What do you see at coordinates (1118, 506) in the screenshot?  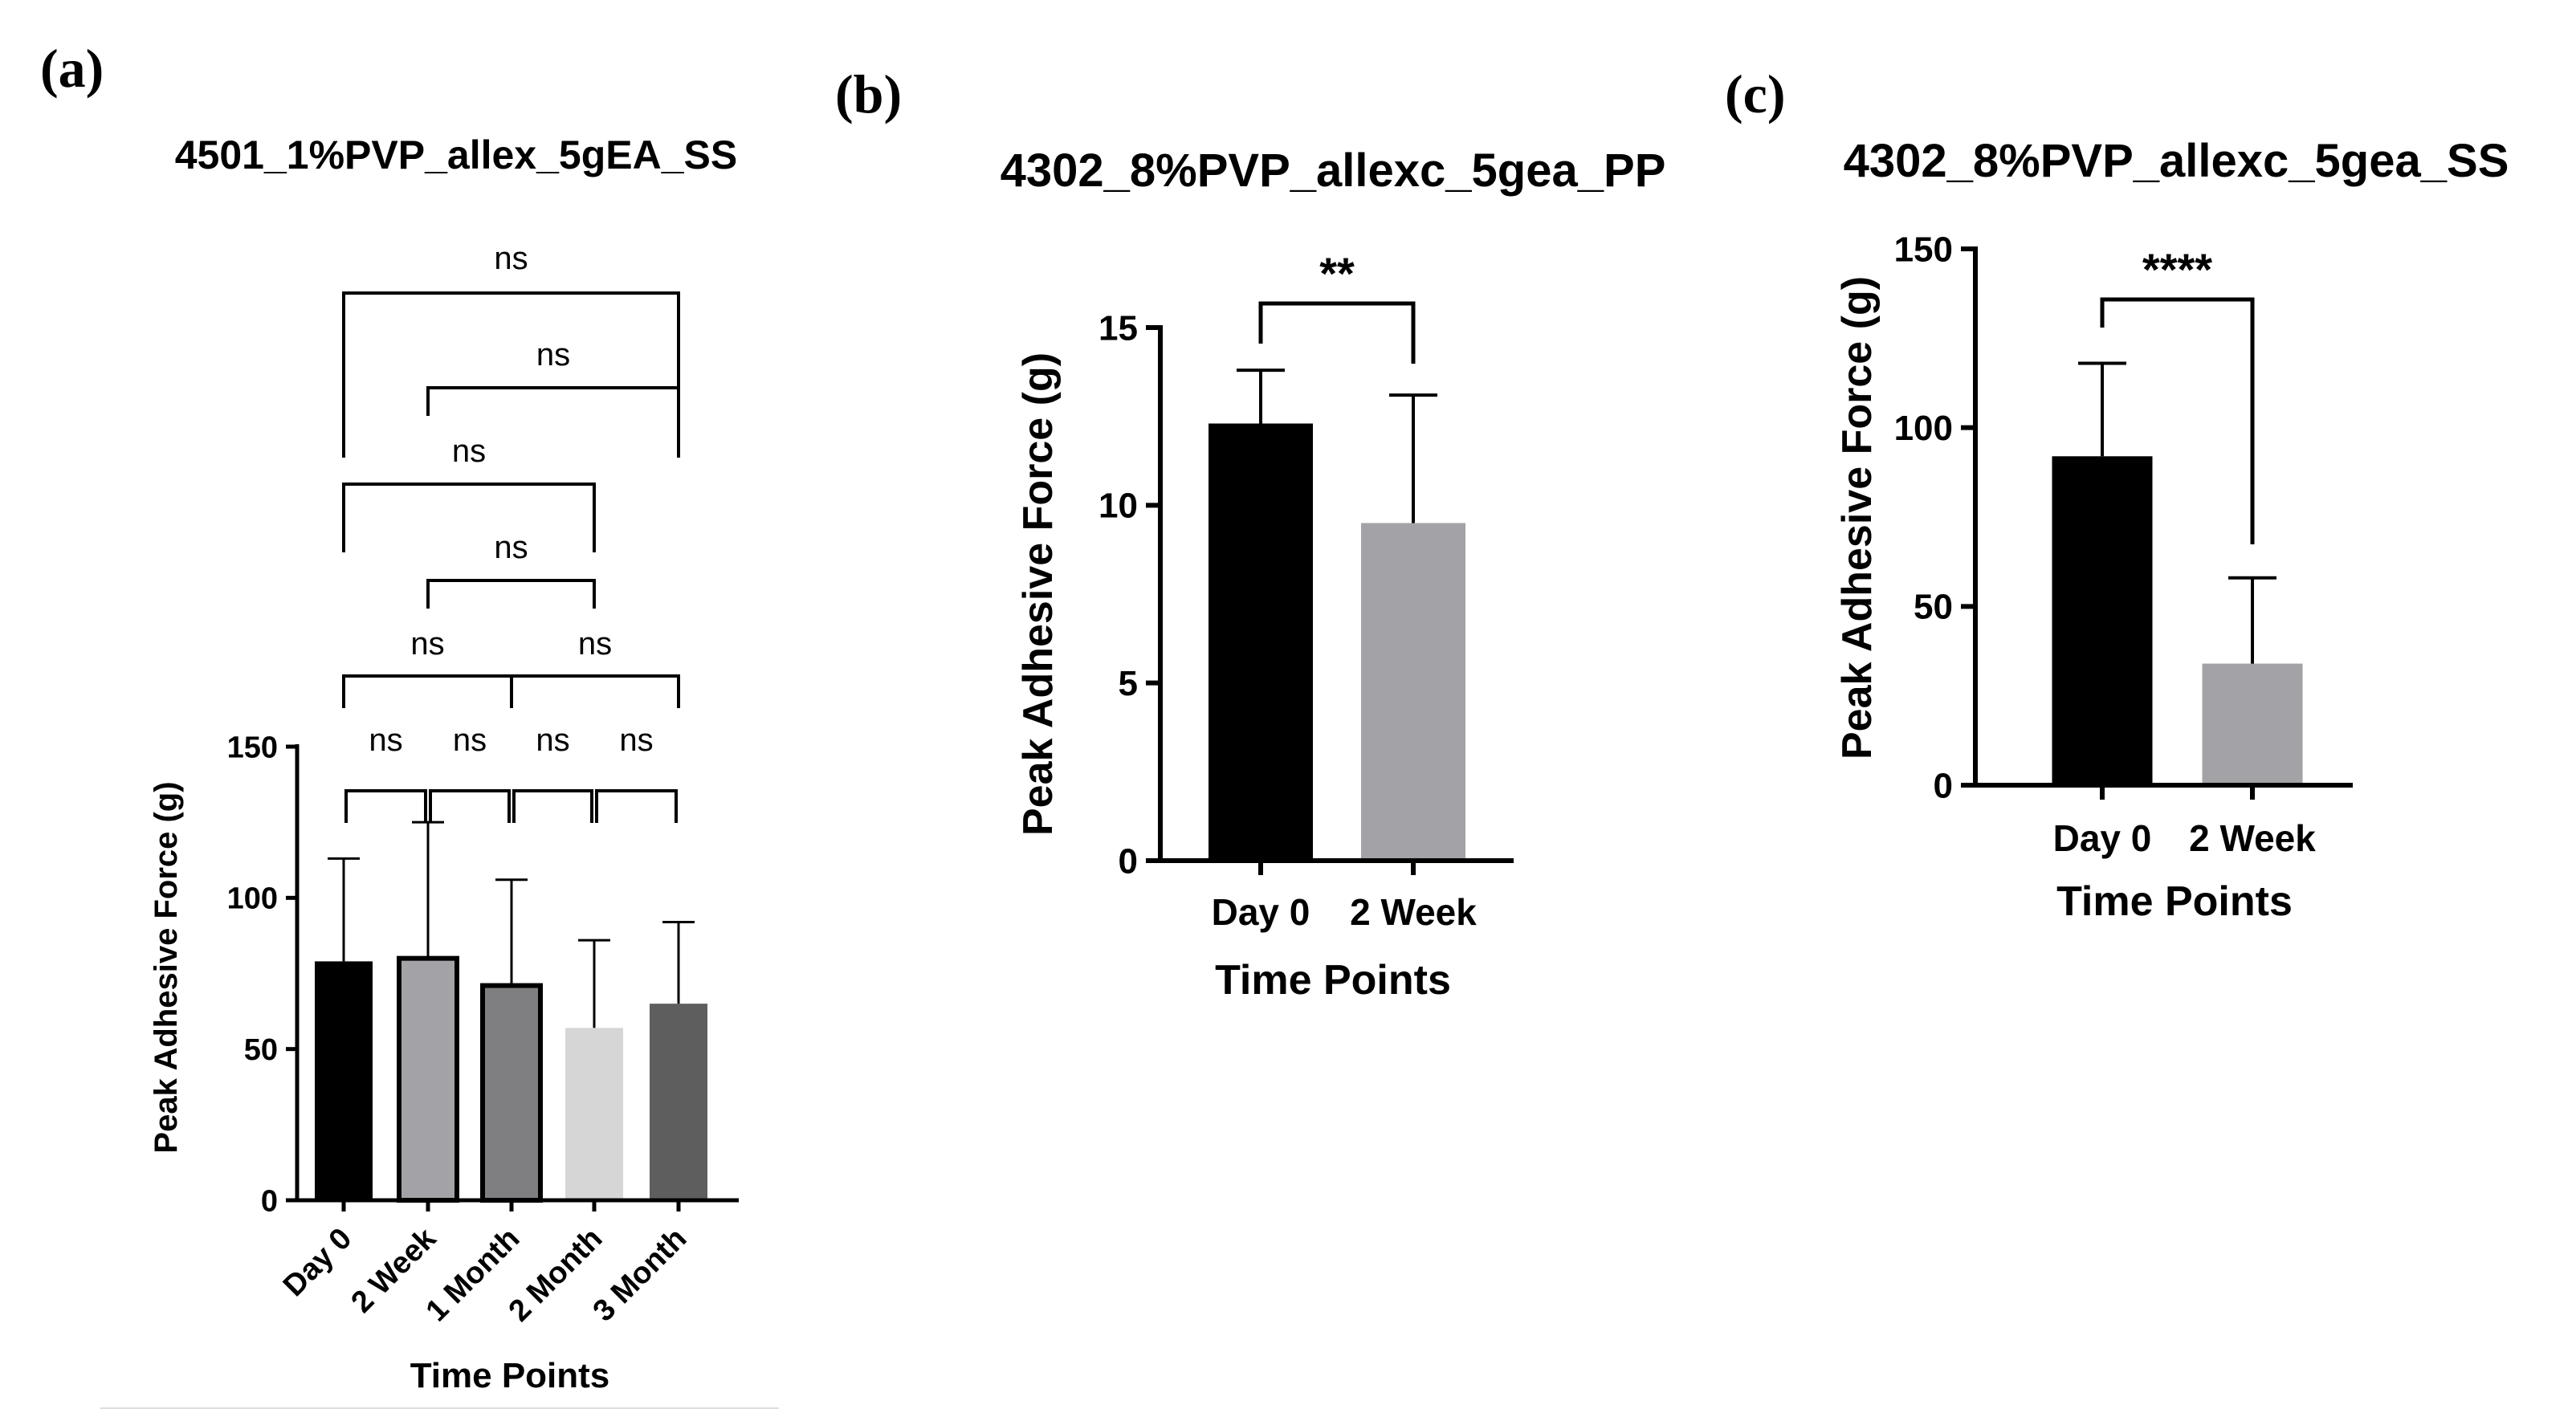 I see `y-tick-label: 10` at bounding box center [1118, 506].